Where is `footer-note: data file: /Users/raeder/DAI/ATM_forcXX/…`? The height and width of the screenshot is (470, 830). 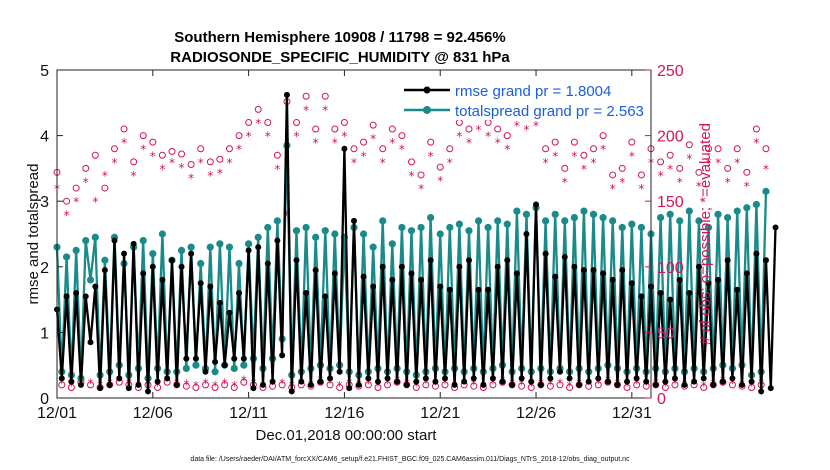 footer-note: data file: /Users/raeder/DAI/ATM_forcXX/… is located at coordinates (410, 459).